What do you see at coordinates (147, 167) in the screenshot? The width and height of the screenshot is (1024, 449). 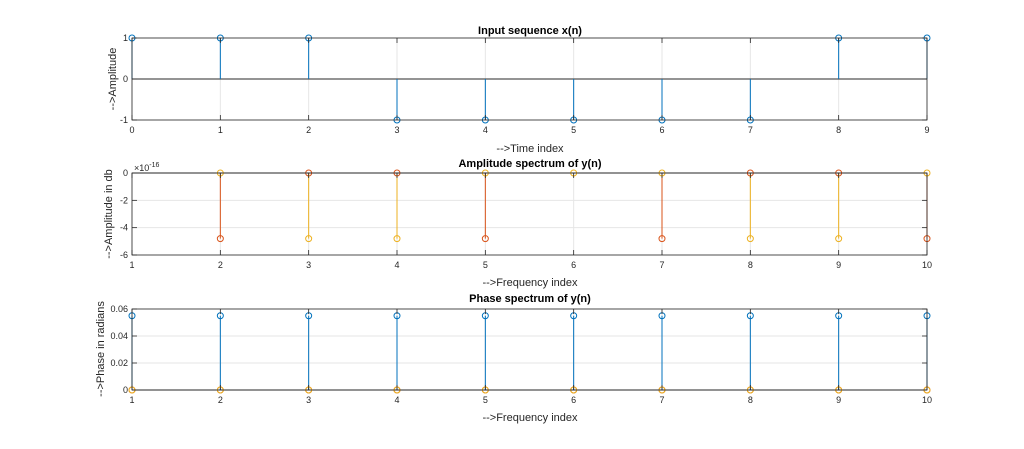 I see `y-axis-exponent: ×10⁻¹⁶` at bounding box center [147, 167].